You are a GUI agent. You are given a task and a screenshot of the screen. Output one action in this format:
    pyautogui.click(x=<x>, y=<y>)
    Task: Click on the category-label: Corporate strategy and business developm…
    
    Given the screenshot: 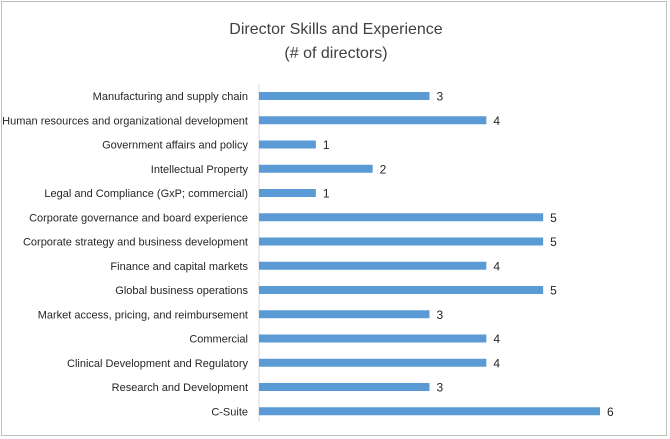 What is the action you would take?
    pyautogui.click(x=135, y=243)
    